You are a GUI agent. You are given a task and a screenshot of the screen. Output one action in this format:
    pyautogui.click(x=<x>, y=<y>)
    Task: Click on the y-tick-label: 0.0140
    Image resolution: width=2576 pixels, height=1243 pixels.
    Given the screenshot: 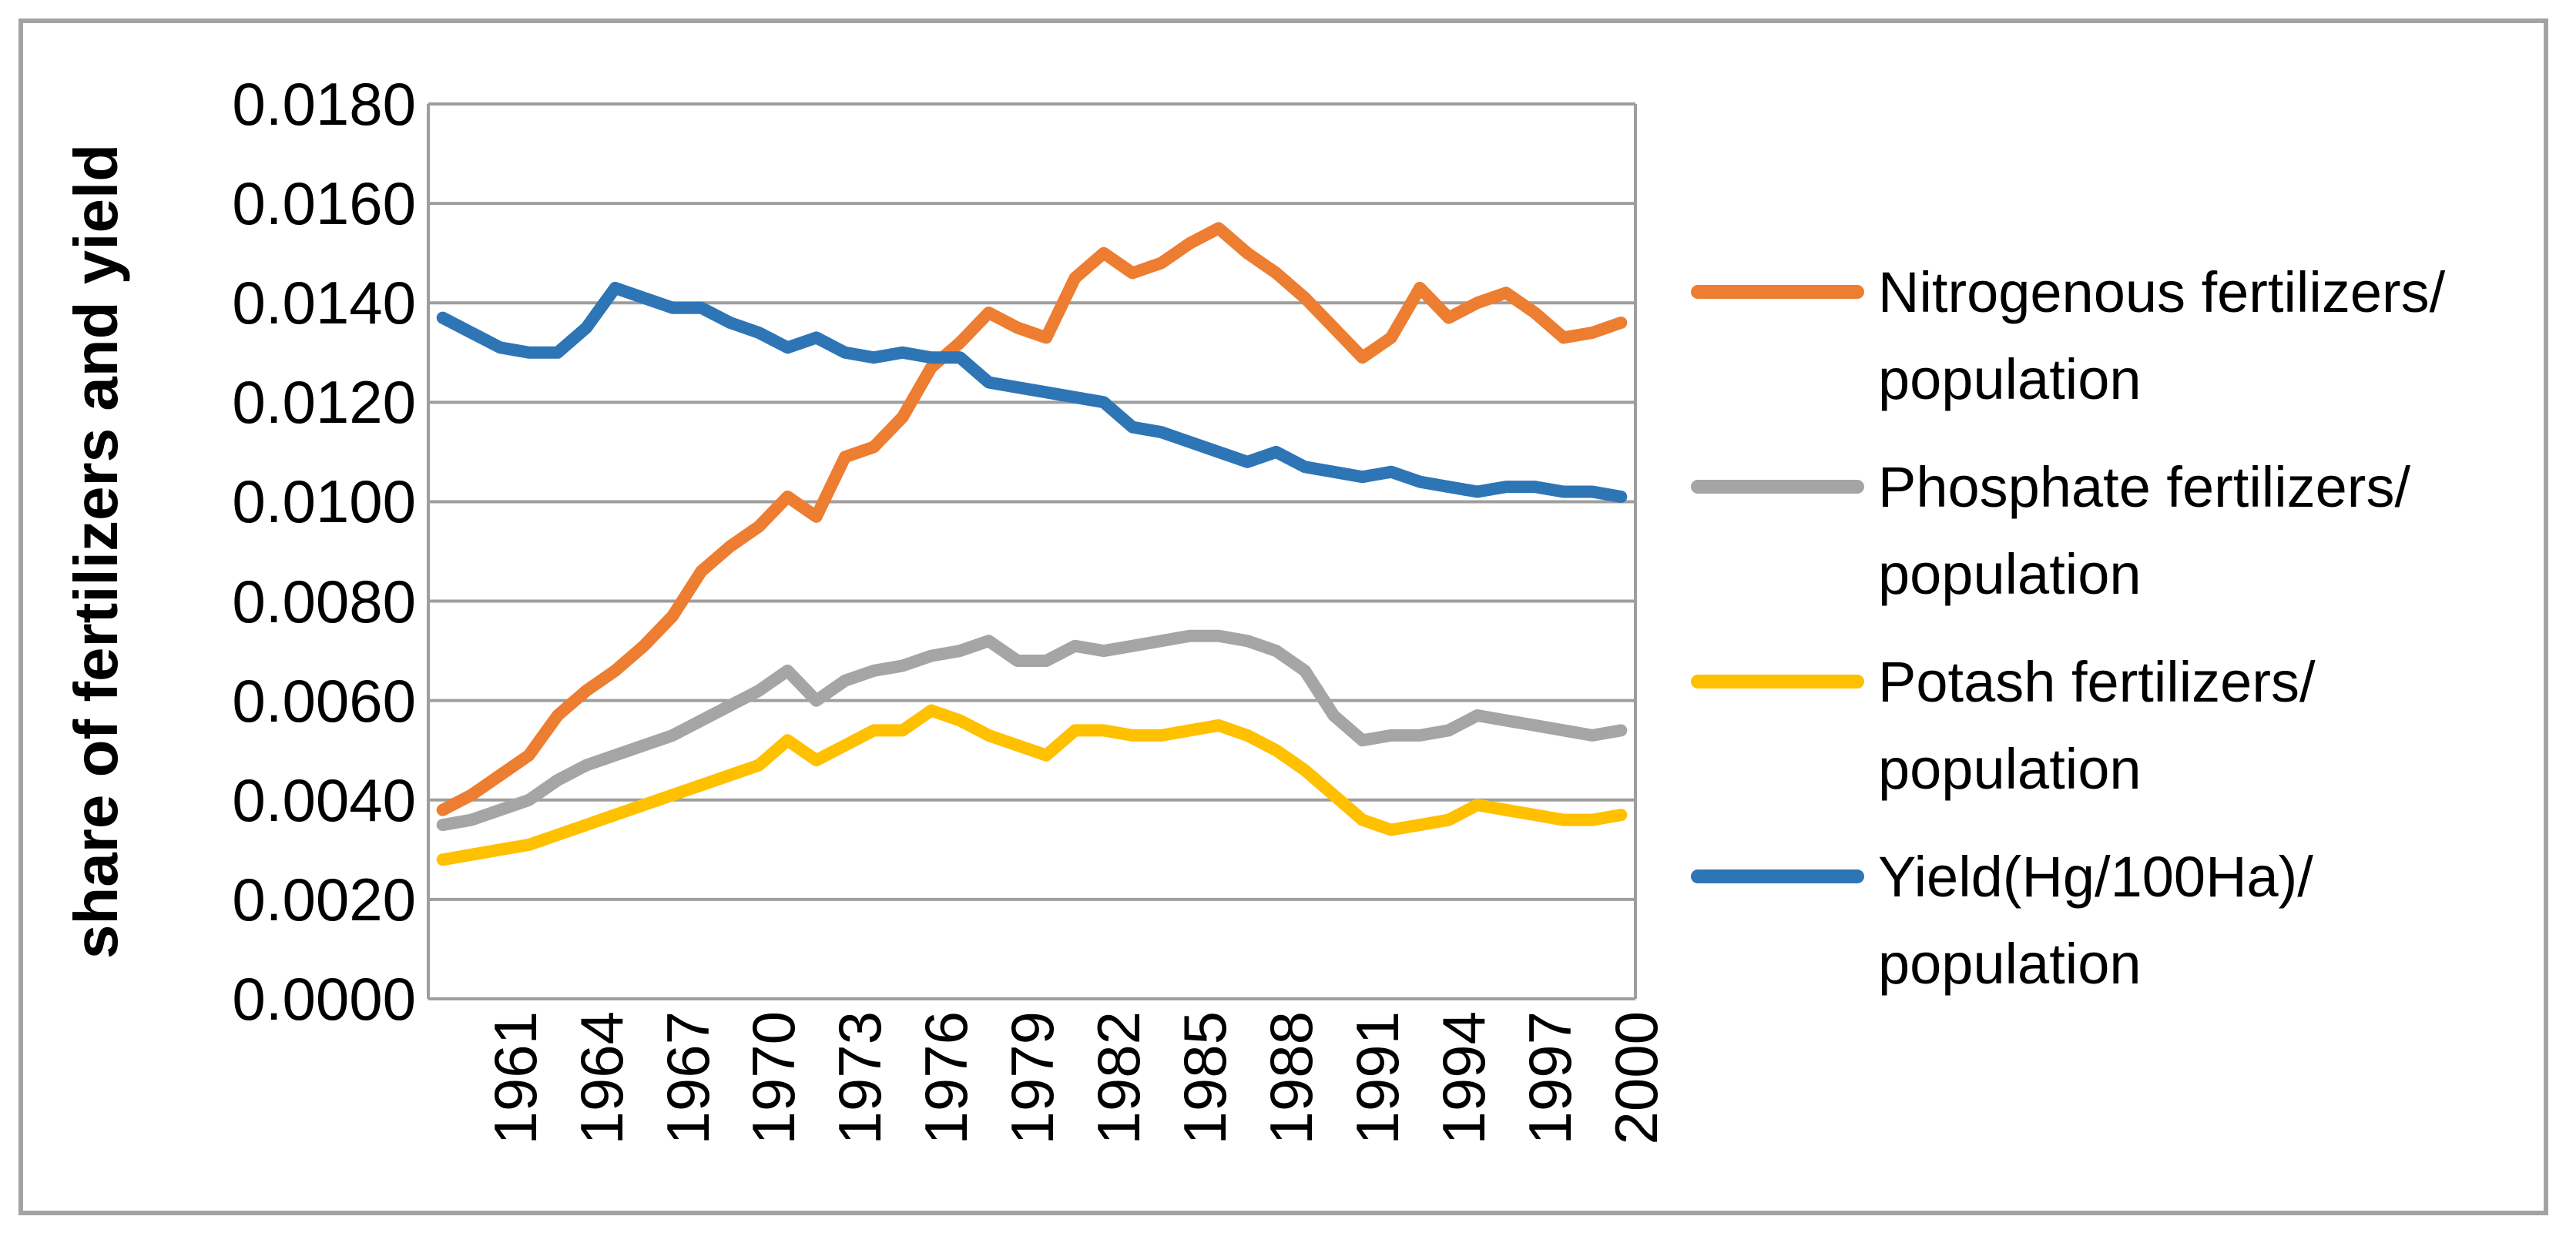 What is the action you would take?
    pyautogui.click(x=324, y=303)
    